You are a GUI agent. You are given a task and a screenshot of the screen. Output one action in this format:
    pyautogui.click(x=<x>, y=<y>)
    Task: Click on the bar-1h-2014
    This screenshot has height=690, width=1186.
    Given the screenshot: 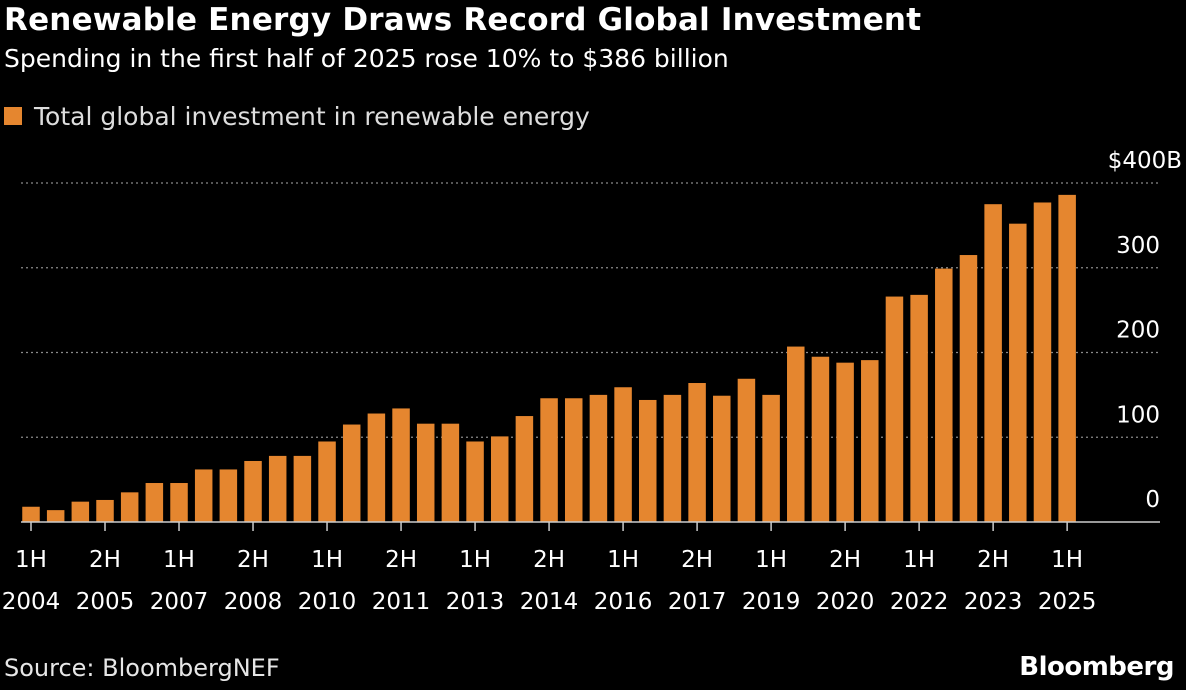 What is the action you would take?
    pyautogui.click(x=524, y=469)
    